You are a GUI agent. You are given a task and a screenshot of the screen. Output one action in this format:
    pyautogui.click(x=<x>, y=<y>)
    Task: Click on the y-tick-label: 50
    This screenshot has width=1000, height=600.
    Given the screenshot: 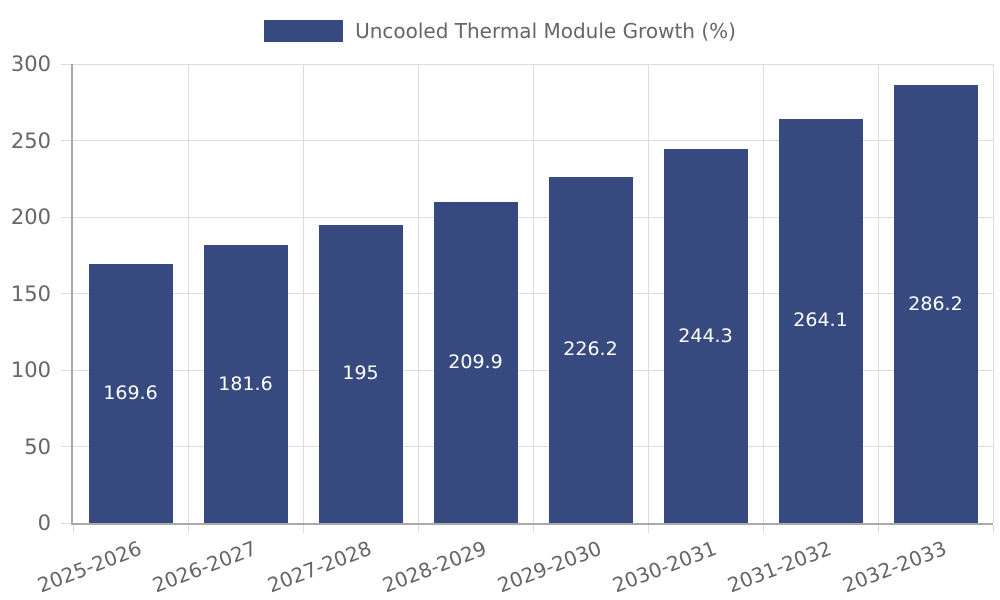 What is the action you would take?
    pyautogui.click(x=37, y=446)
    